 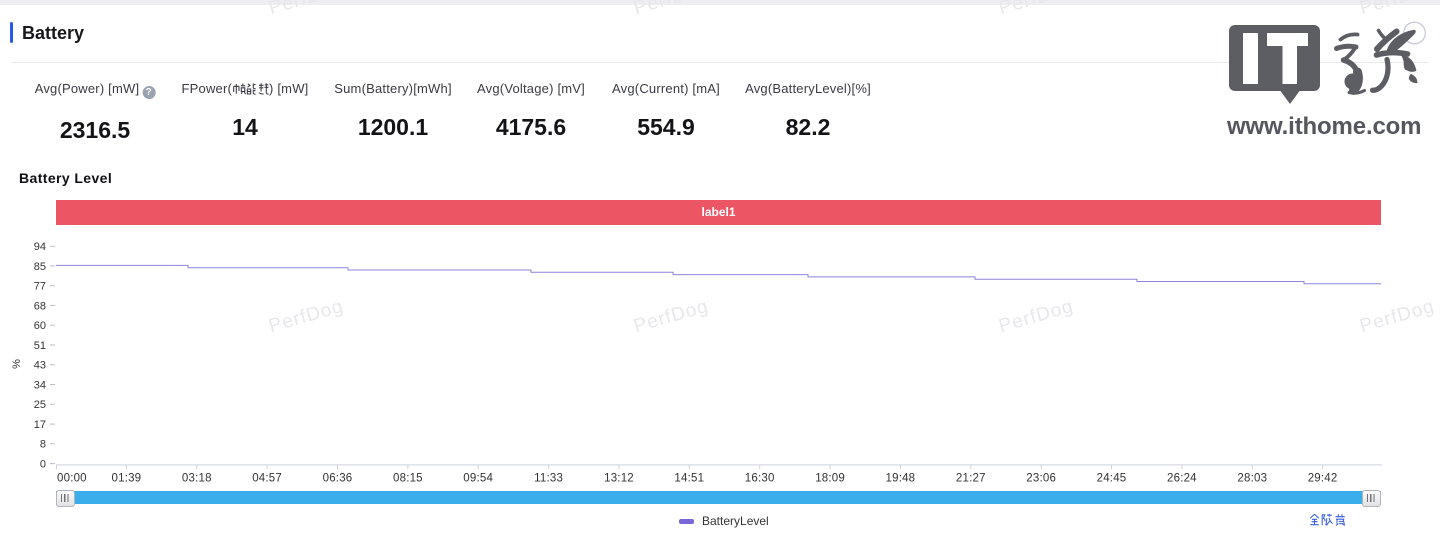 I want to click on svg-text: 03:18, so click(x=197, y=479).